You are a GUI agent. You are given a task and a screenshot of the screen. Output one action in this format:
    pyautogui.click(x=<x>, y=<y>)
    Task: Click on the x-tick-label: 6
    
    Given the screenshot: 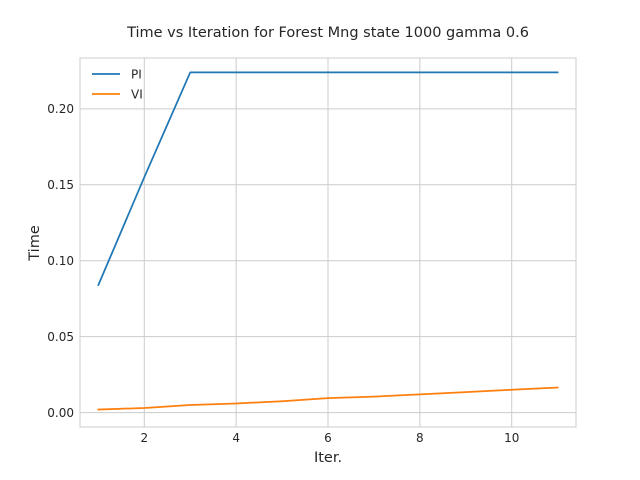 What is the action you would take?
    pyautogui.click(x=328, y=438)
    